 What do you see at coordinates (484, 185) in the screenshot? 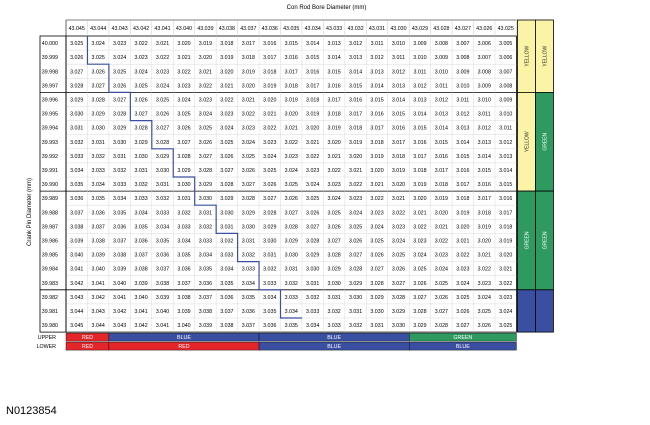
I see `clearance-cell: 3.016` at bounding box center [484, 185].